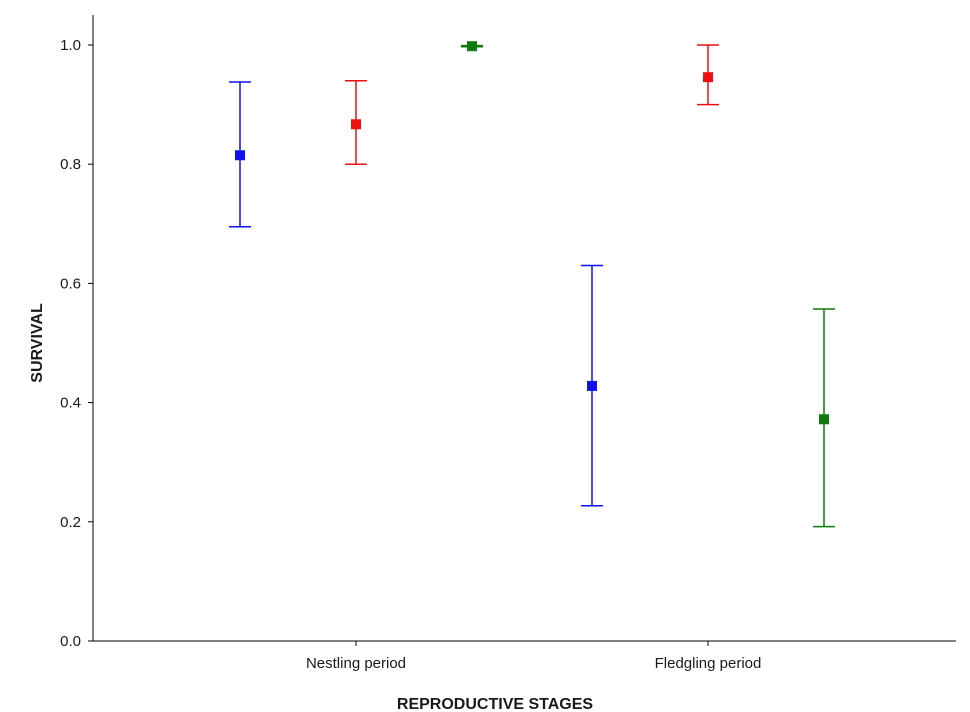 The image size is (970, 712). Describe the element at coordinates (70, 641) in the screenshot. I see `y-tick-label: 0.0` at that location.